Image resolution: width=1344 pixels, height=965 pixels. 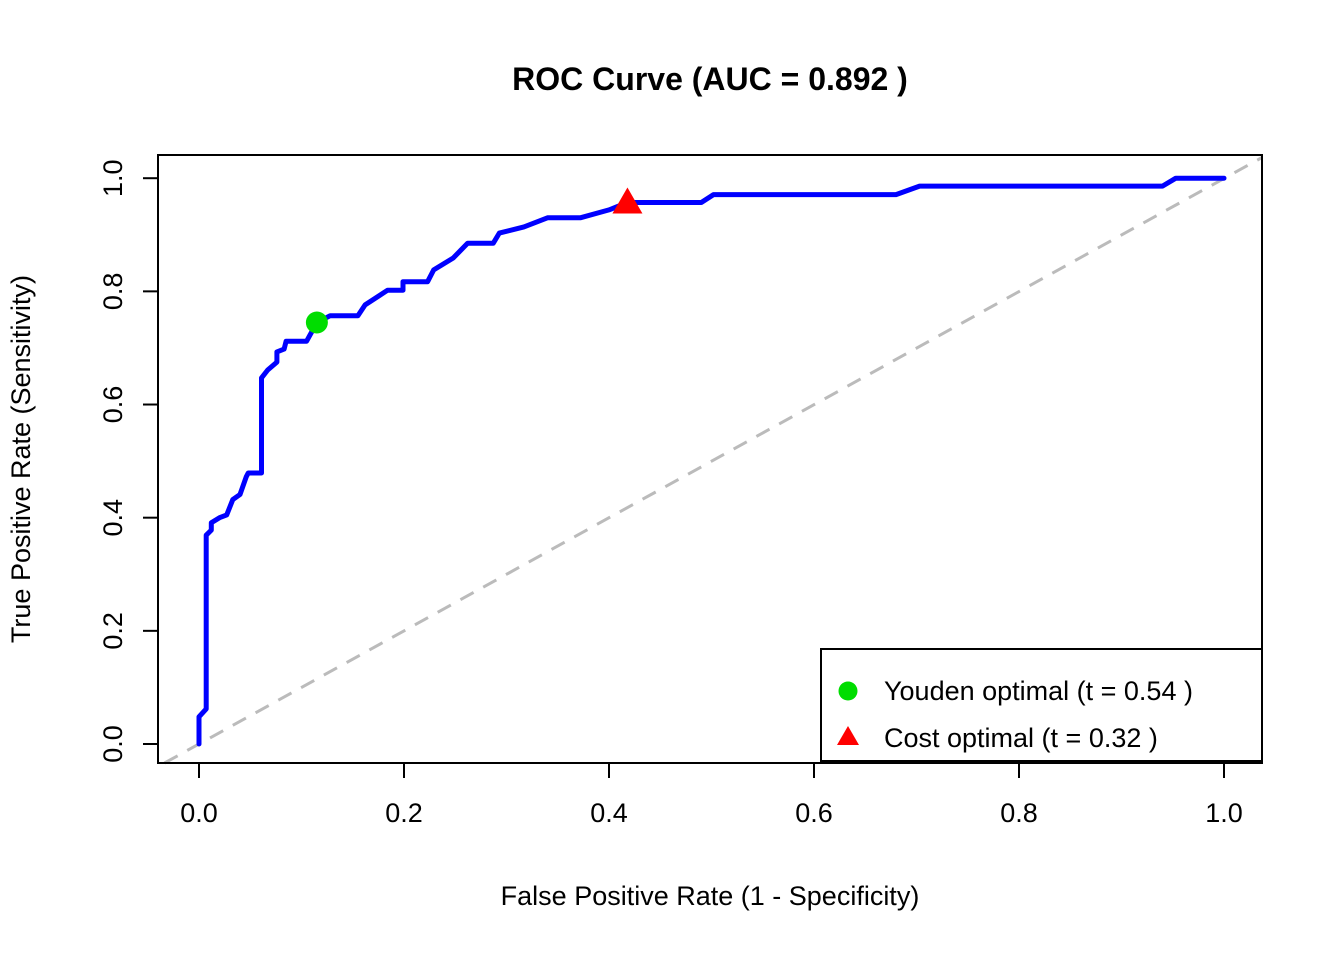 I want to click on x-tick-label: 0.6, so click(x=814, y=813).